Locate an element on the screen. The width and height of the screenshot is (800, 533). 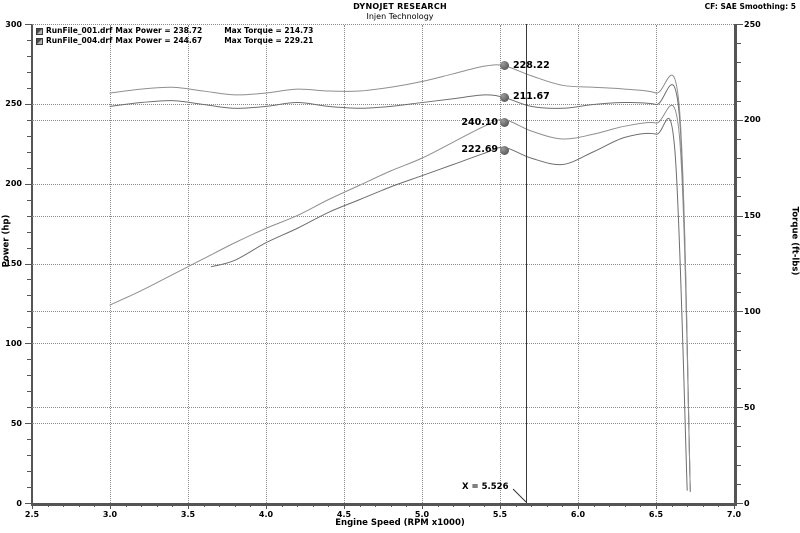
cursor-value-label: X = 5.526 is located at coordinates (485, 487).